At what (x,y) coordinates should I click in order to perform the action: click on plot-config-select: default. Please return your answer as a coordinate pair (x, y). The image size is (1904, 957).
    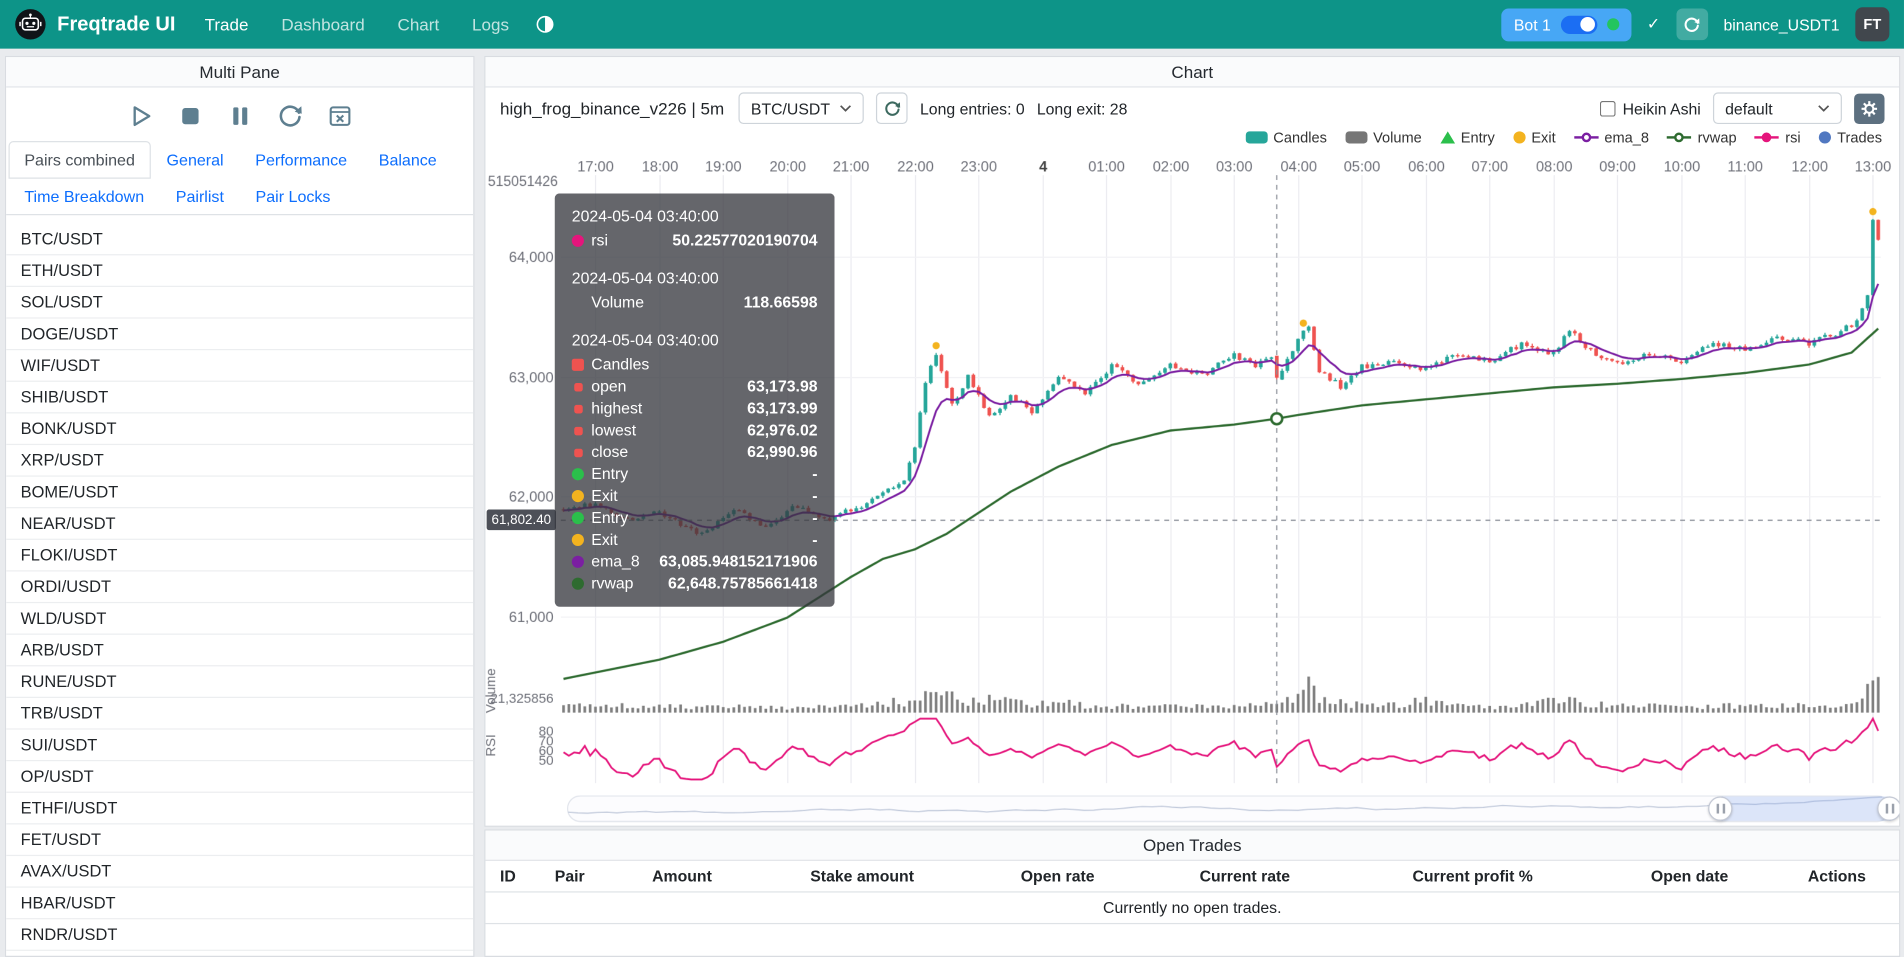
    Looking at the image, I should click on (1777, 108).